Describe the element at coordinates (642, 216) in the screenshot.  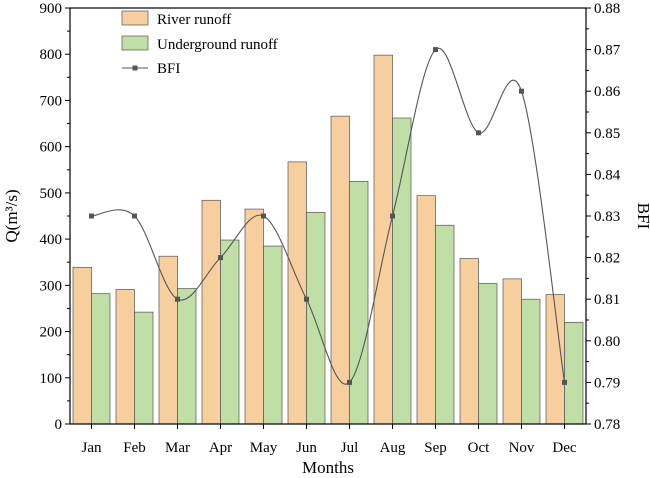
I see `y2-axis-title: BFI` at that location.